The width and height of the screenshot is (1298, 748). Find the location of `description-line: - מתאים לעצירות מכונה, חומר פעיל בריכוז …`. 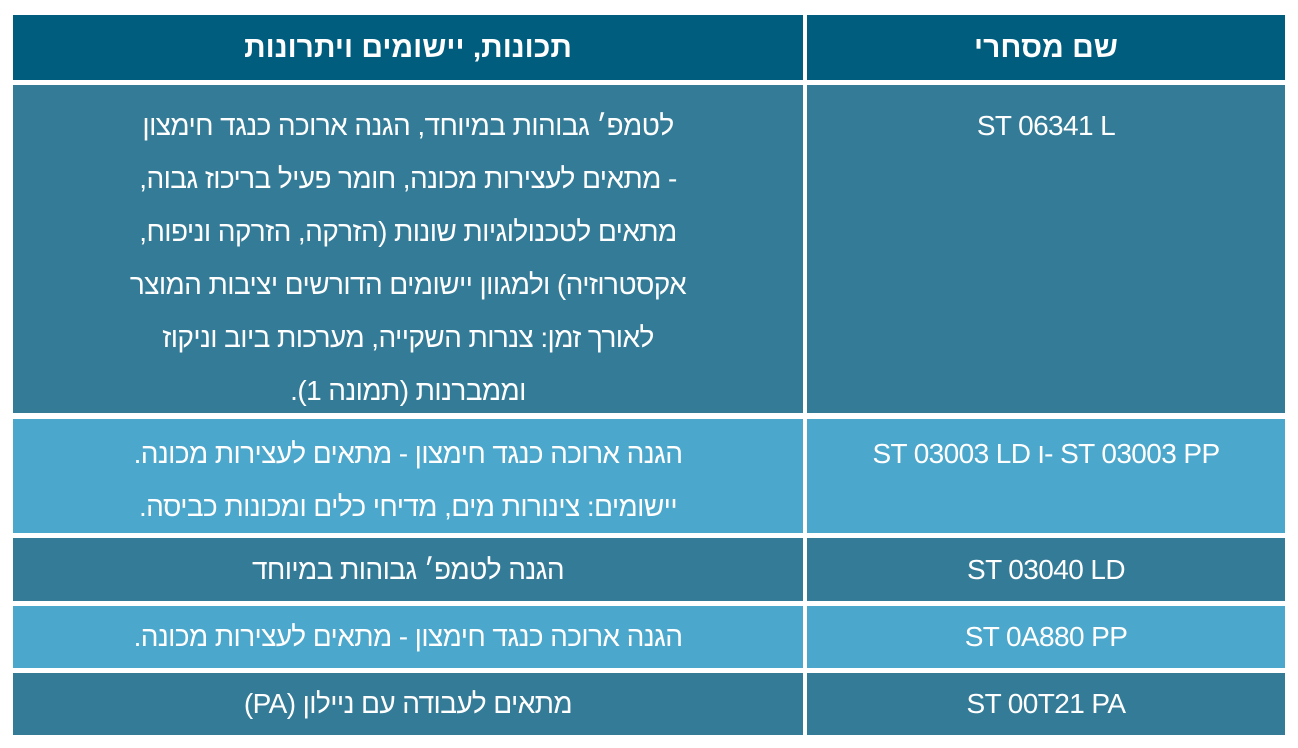

description-line: - מתאים לעצירות מכונה, חומר פעיל בריכוז … is located at coordinates (408, 178).